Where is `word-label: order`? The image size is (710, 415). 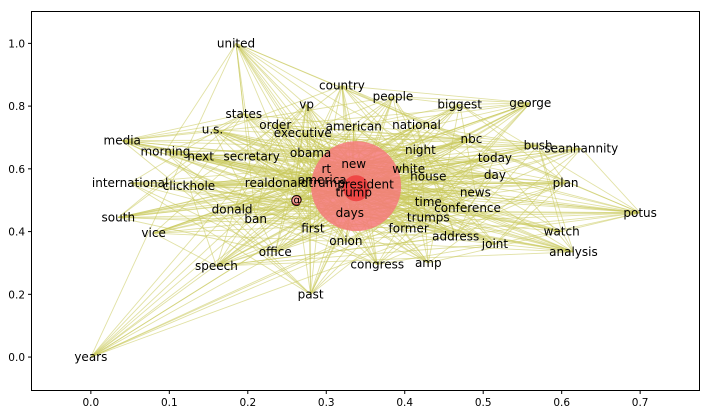
word-label: order is located at coordinates (275, 125).